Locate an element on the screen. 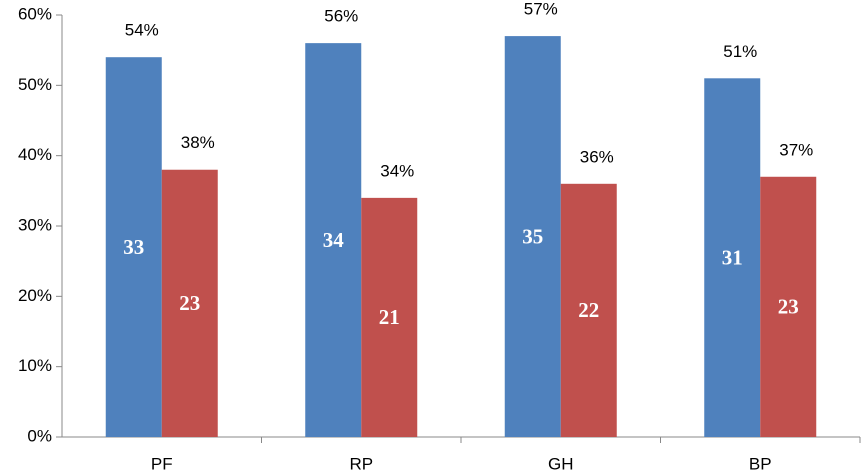  count-label: 33 is located at coordinates (133, 247).